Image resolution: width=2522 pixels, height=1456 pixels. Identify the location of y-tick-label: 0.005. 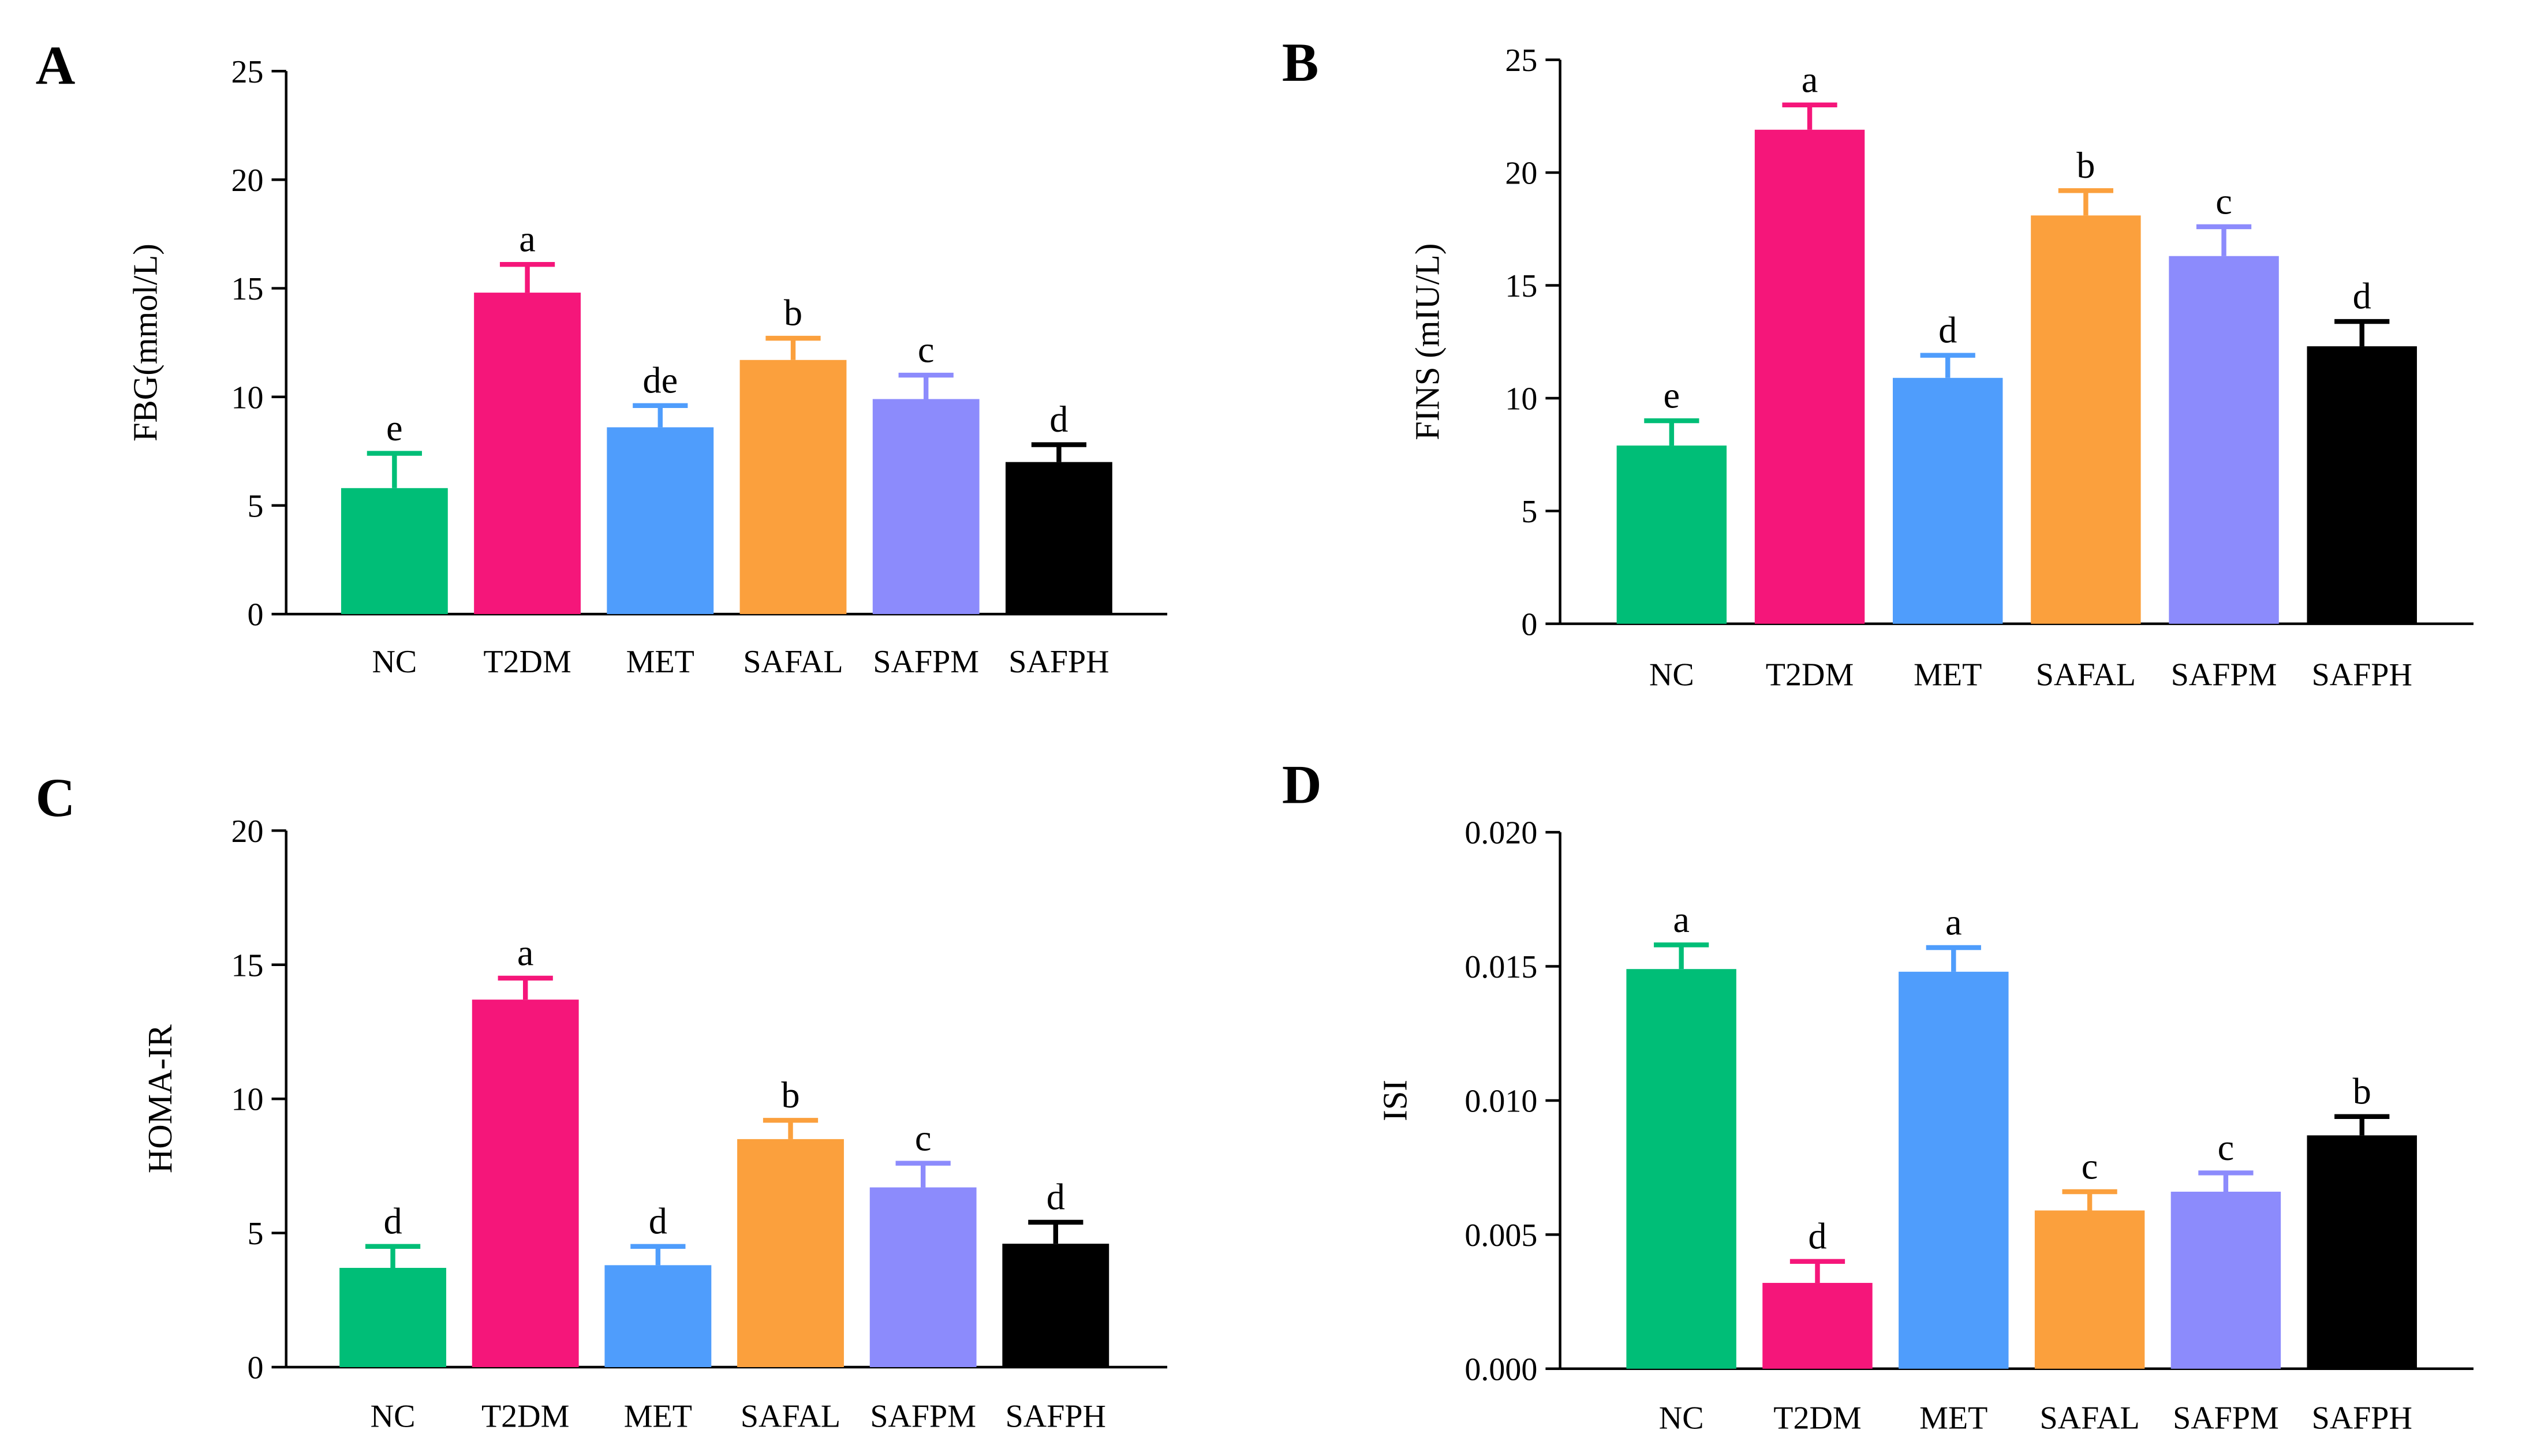
(1500, 1235).